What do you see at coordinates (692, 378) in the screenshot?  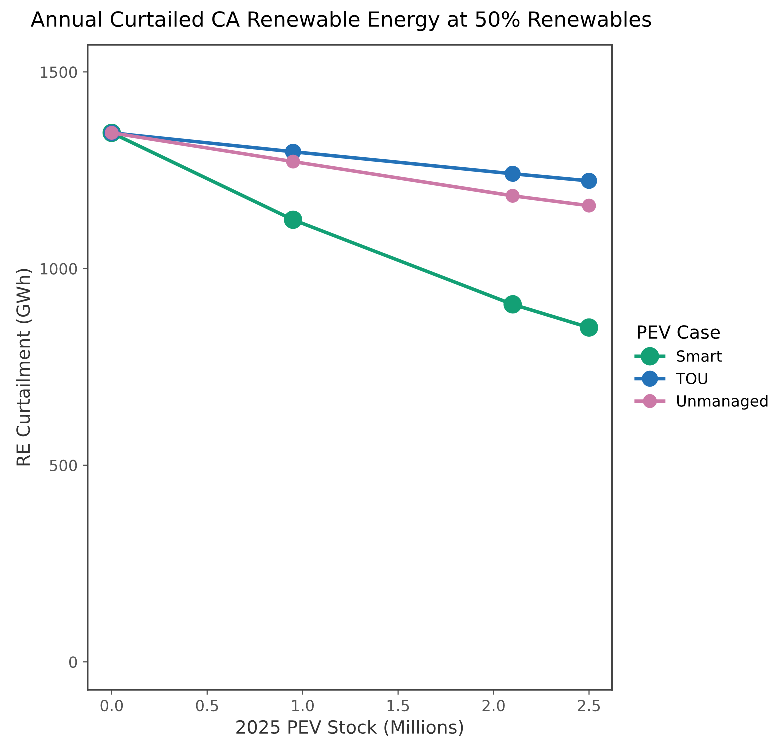 I see `legend-label: TOU` at bounding box center [692, 378].